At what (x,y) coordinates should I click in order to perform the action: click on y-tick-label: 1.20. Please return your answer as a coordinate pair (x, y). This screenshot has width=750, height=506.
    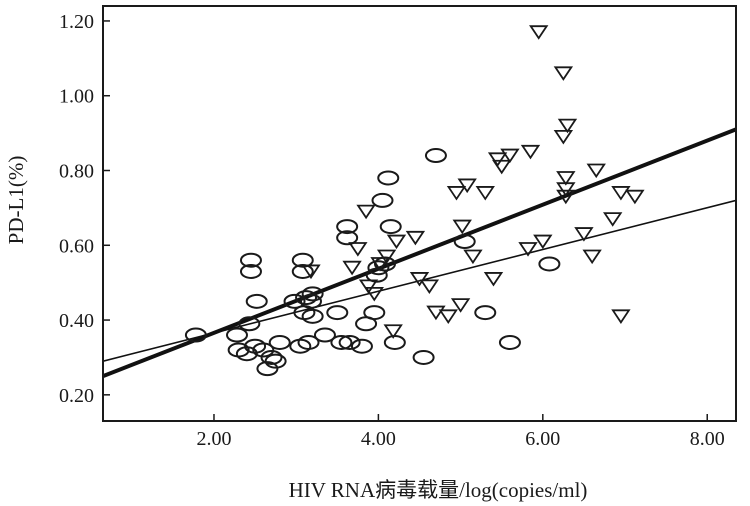
    Looking at the image, I should click on (76, 22).